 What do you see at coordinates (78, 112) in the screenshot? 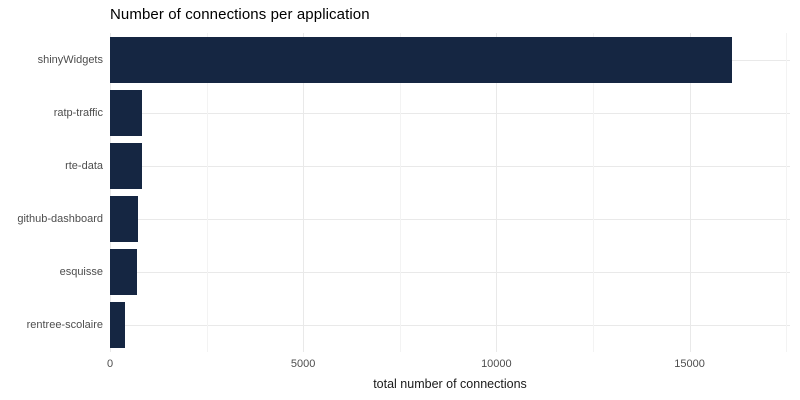
I see `y-category-label: ratp-traffic` at bounding box center [78, 112].